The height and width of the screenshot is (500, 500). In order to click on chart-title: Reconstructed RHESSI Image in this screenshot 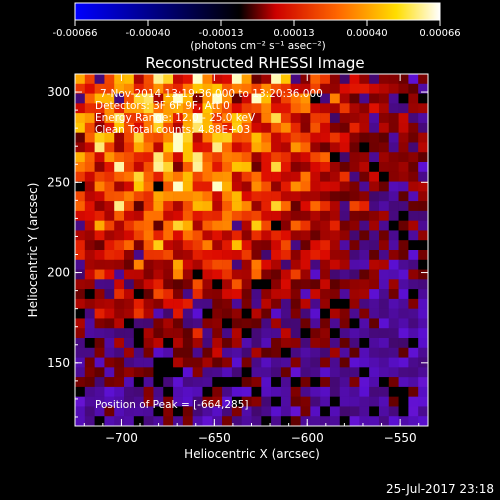, I will do `click(254, 63)`.